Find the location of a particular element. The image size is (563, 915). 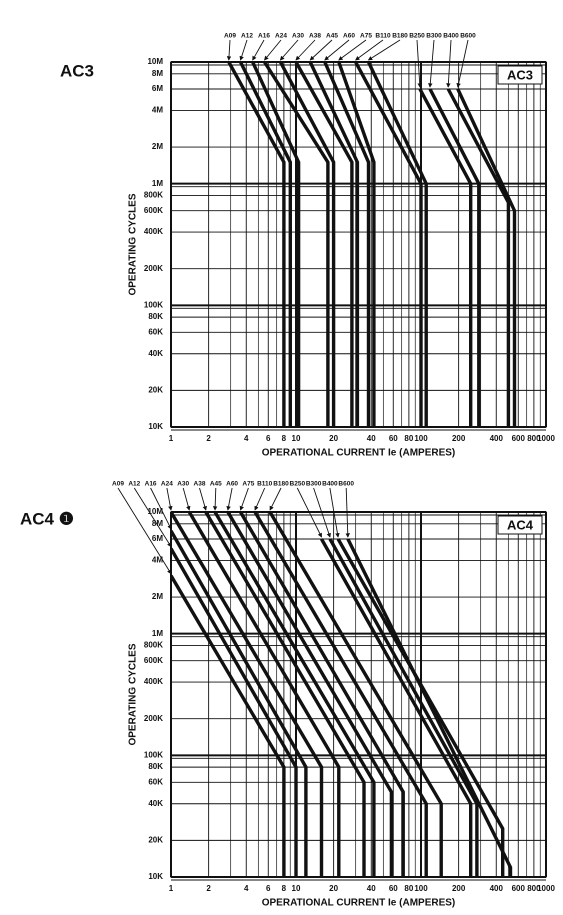

series-label: A12 is located at coordinates (247, 36).